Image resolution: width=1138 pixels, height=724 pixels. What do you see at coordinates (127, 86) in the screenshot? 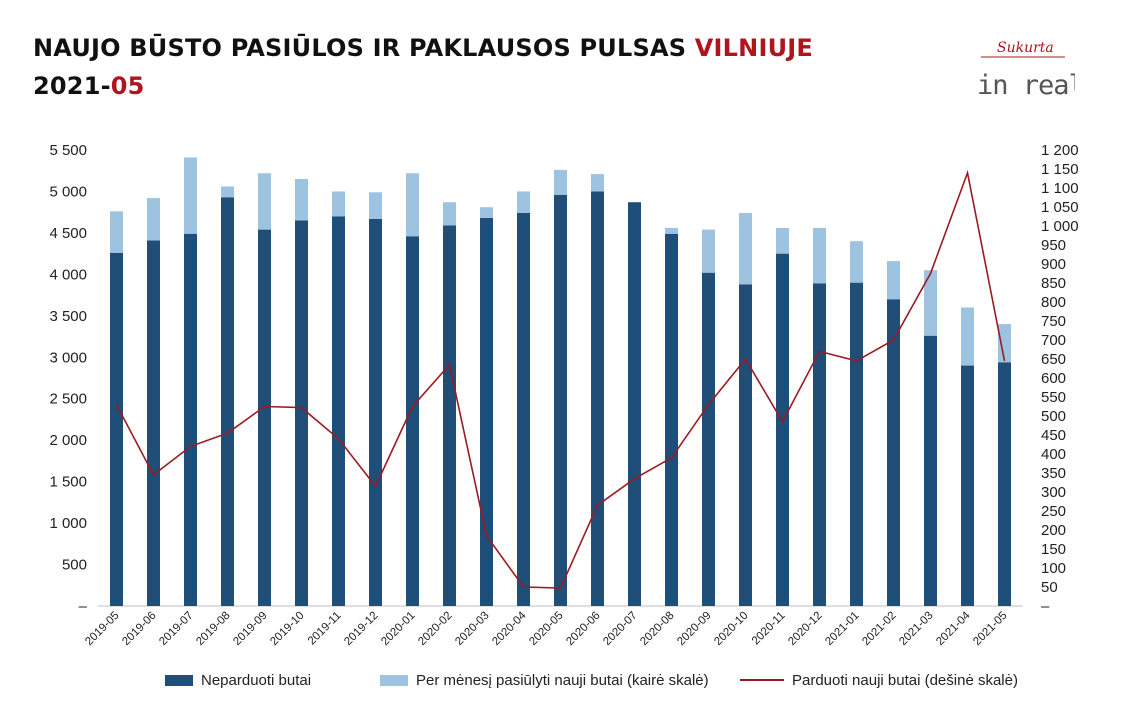
I see `period-month: 05` at bounding box center [127, 86].